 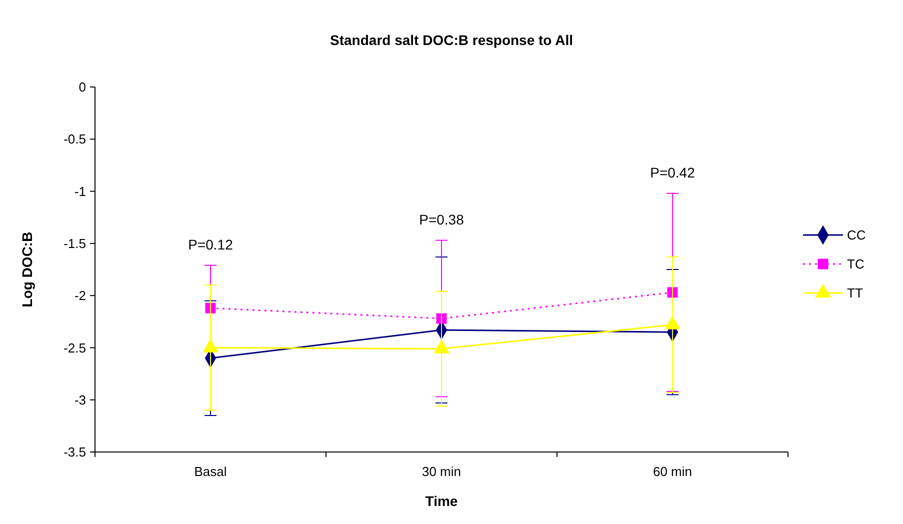 What do you see at coordinates (672, 471) in the screenshot?
I see `x-tick-label: 60 min` at bounding box center [672, 471].